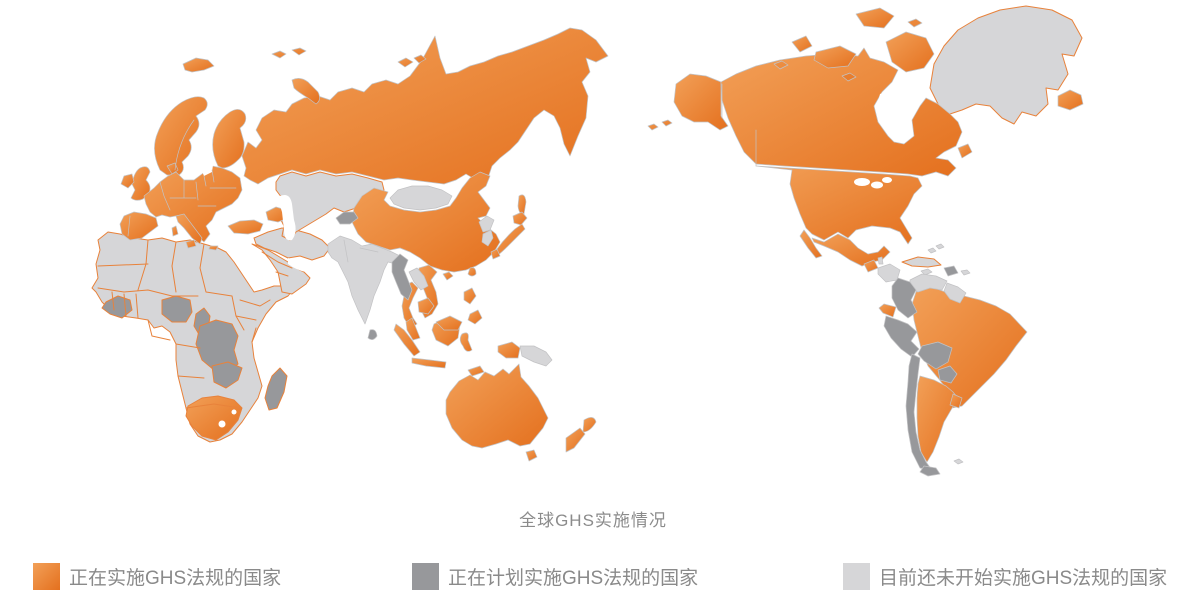 This screenshot has height=603, width=1186. I want to click on island-ellesmere, so click(875, 18).